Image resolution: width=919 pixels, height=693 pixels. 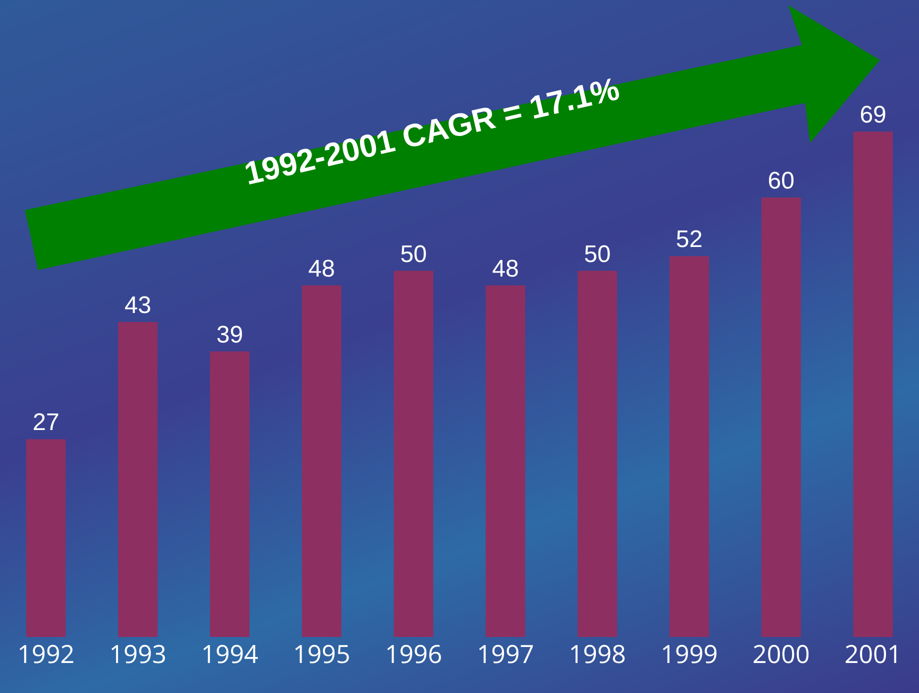 I want to click on x-tick-label: 1994, so click(x=229, y=654).